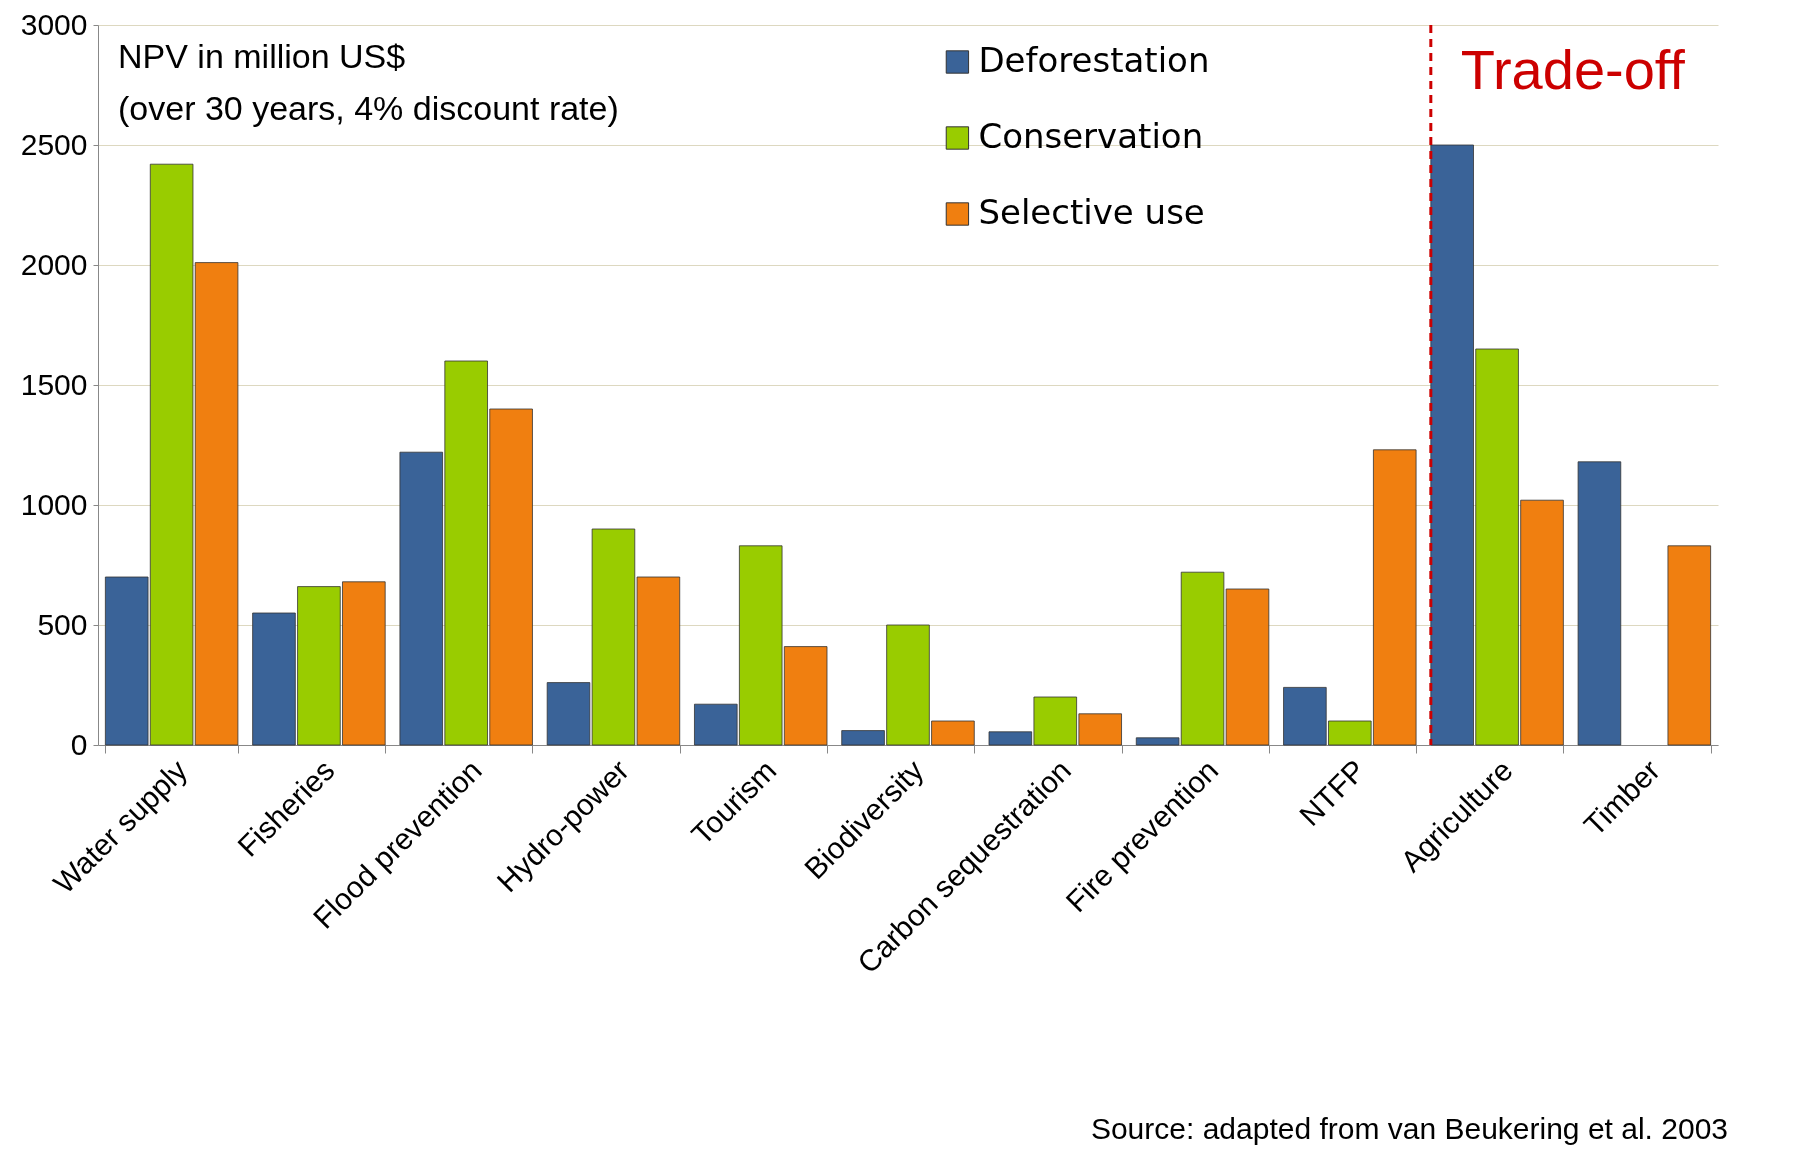  What do you see at coordinates (79, 744) in the screenshot?
I see `y-tick-label: 0` at bounding box center [79, 744].